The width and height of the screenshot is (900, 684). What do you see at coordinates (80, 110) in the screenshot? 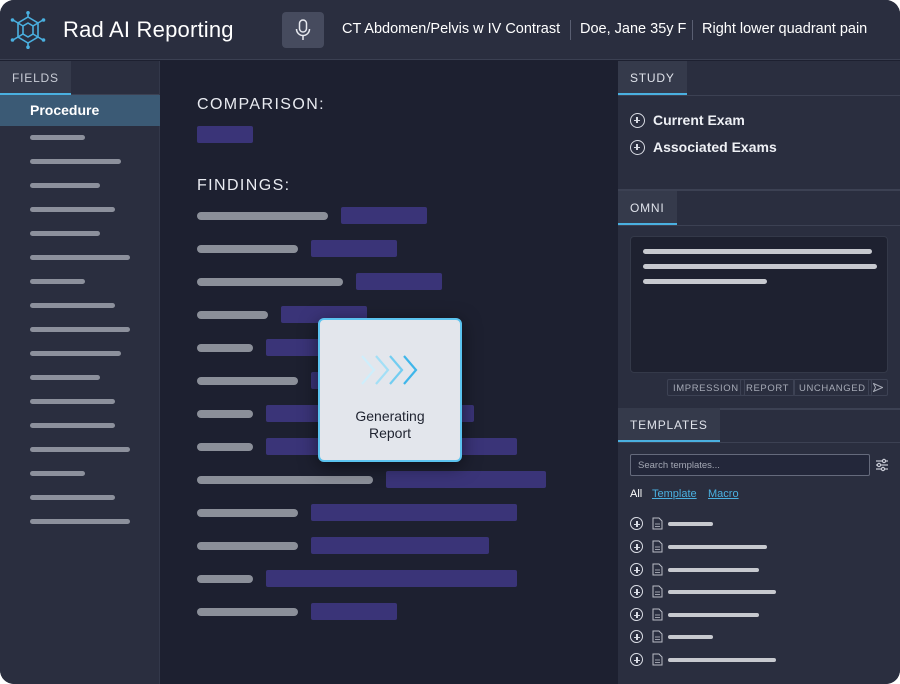
I see `field-item-procedure: Procedure` at bounding box center [80, 110].